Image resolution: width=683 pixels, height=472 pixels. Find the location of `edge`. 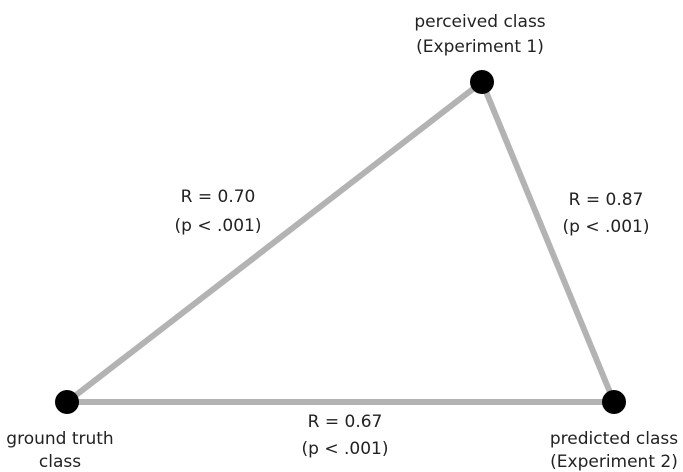

edge is located at coordinates (548, 242).